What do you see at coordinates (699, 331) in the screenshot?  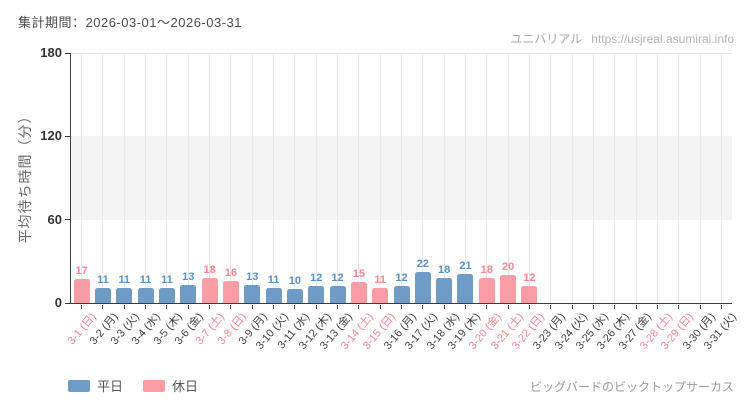 I see `x-axis-label: 3-30 (月)` at bounding box center [699, 331].